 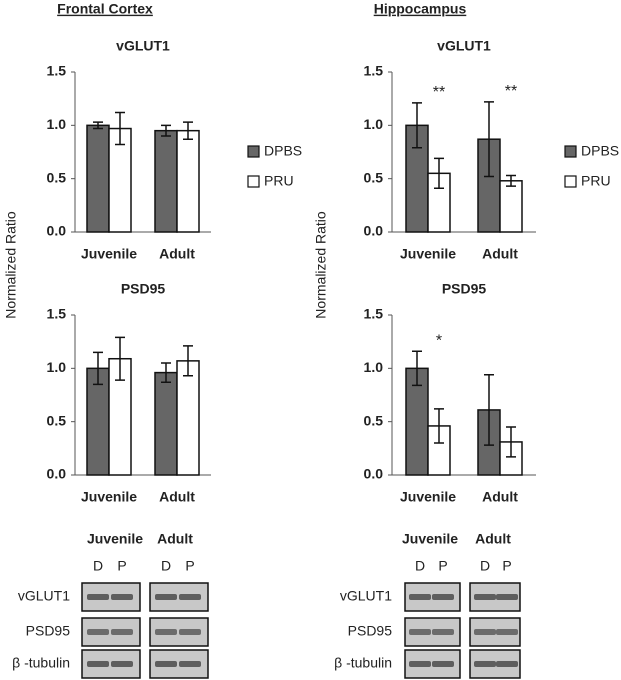 I want to click on significance: *, so click(x=439, y=340).